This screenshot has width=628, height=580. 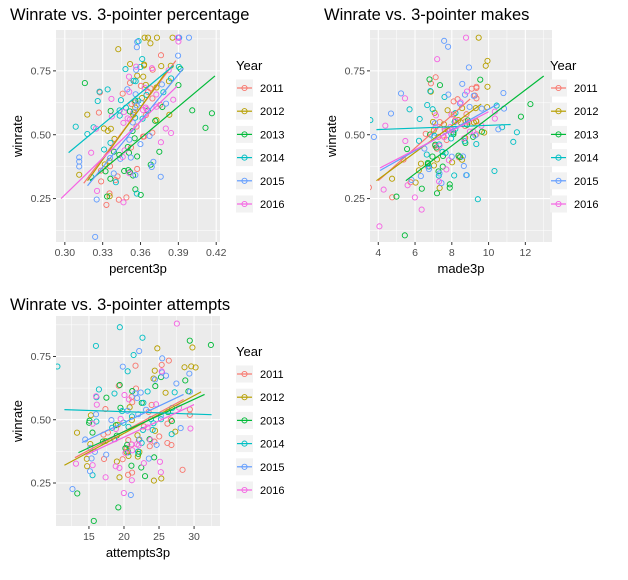 I want to click on fit-line-2016, so click(x=140, y=430).